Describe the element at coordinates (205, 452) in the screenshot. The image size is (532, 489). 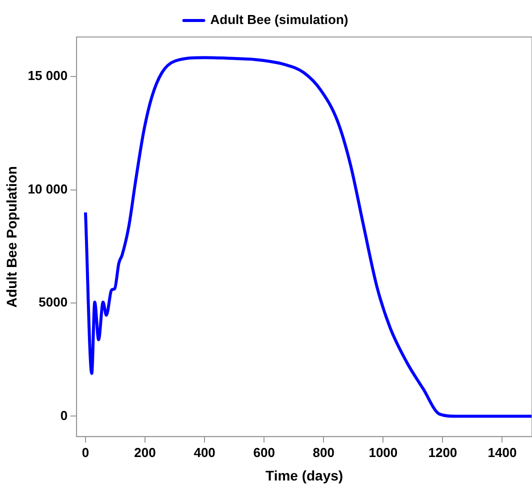
I see `x-tick-label: 400` at that location.